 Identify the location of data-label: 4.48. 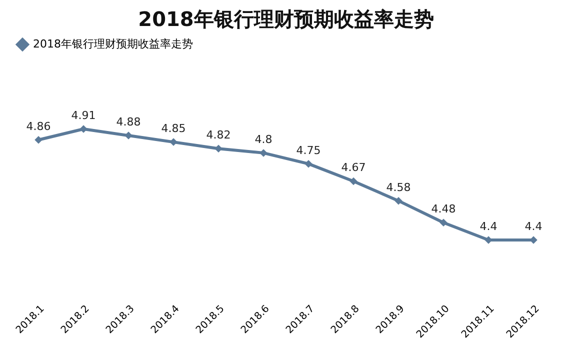
(443, 209).